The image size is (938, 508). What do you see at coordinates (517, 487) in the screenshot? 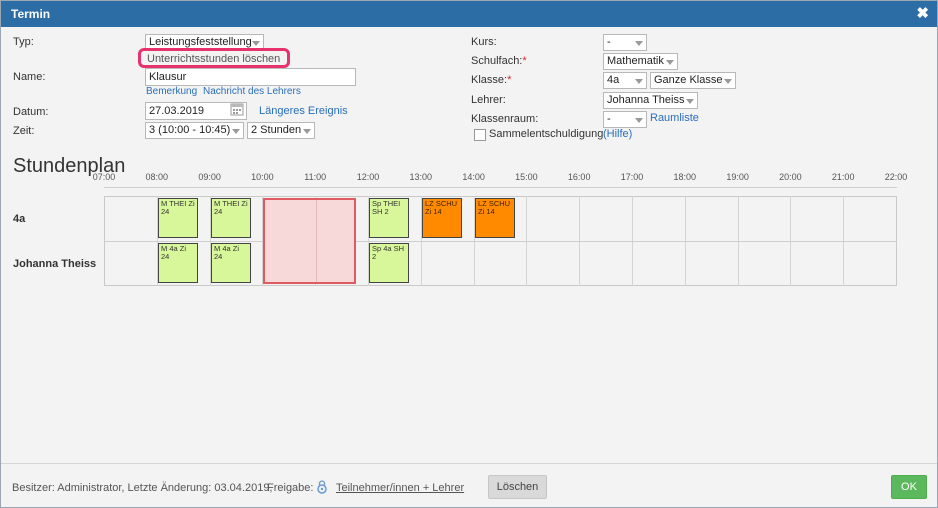
I see `delete-button: Löschen` at bounding box center [517, 487].